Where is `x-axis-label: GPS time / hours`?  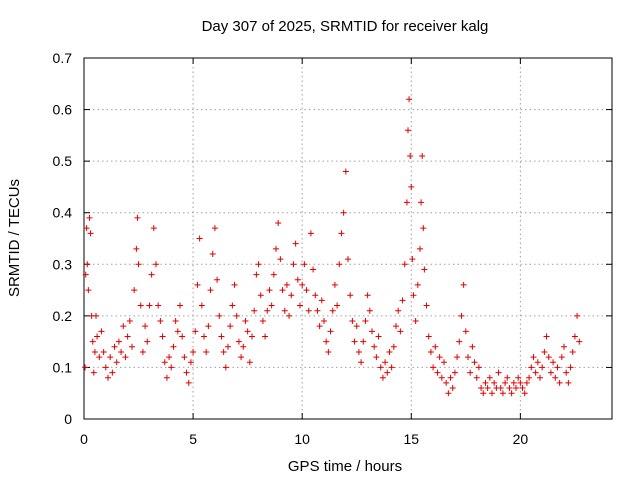
x-axis-label: GPS time / hours is located at coordinates (345, 466).